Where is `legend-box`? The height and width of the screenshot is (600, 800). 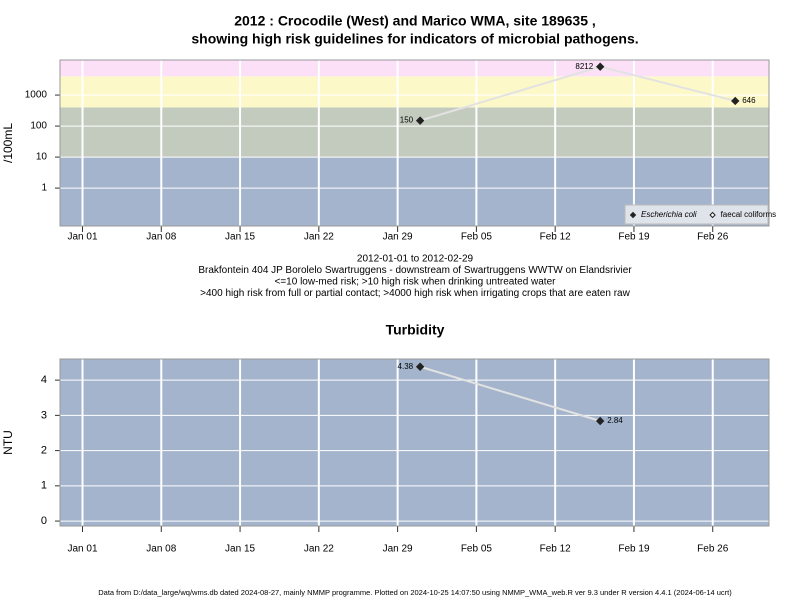 legend-box is located at coordinates (696, 214).